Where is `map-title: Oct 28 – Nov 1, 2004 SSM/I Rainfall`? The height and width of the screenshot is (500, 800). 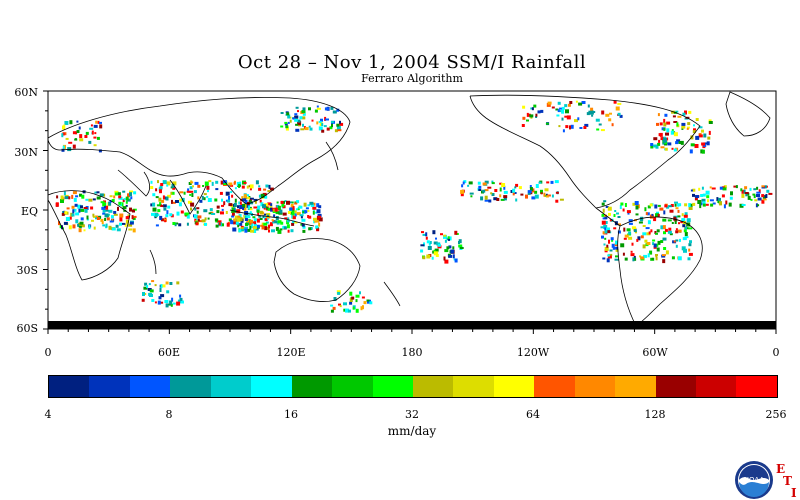
map-title: Oct 28 – Nov 1, 2004 SSM/I Rainfall is located at coordinates (412, 62).